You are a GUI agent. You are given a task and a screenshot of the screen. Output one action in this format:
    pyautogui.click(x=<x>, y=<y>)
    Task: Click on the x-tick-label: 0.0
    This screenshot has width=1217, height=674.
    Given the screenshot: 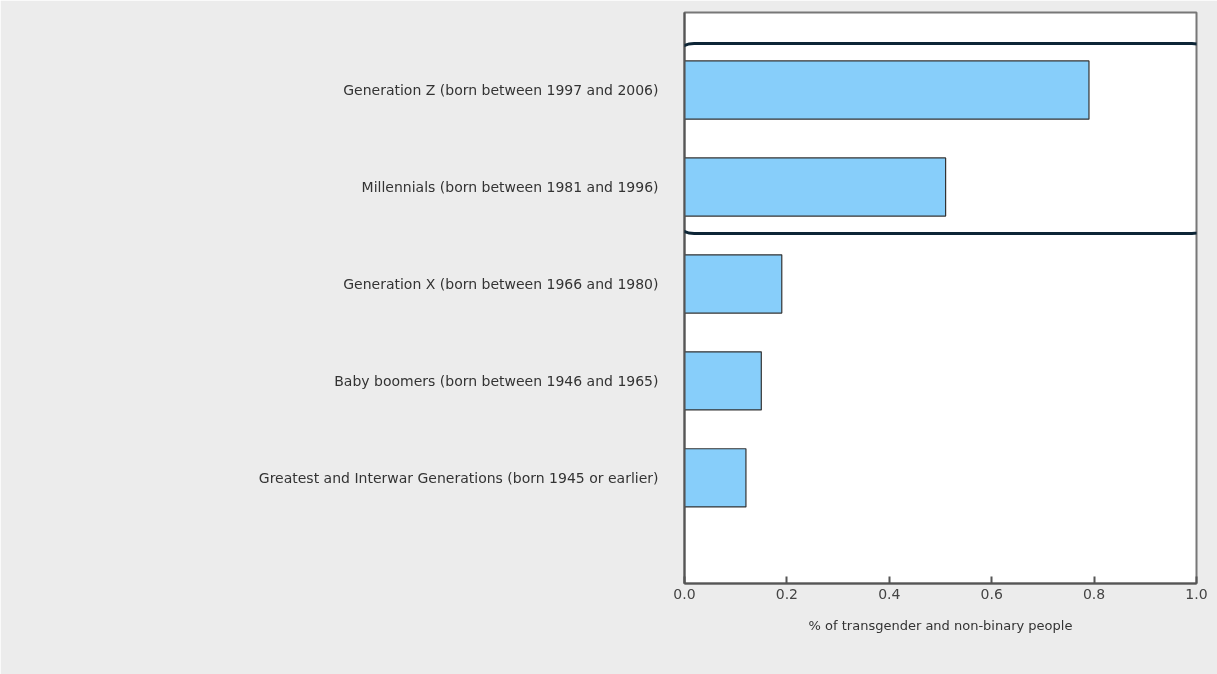 What is the action you would take?
    pyautogui.click(x=684, y=593)
    